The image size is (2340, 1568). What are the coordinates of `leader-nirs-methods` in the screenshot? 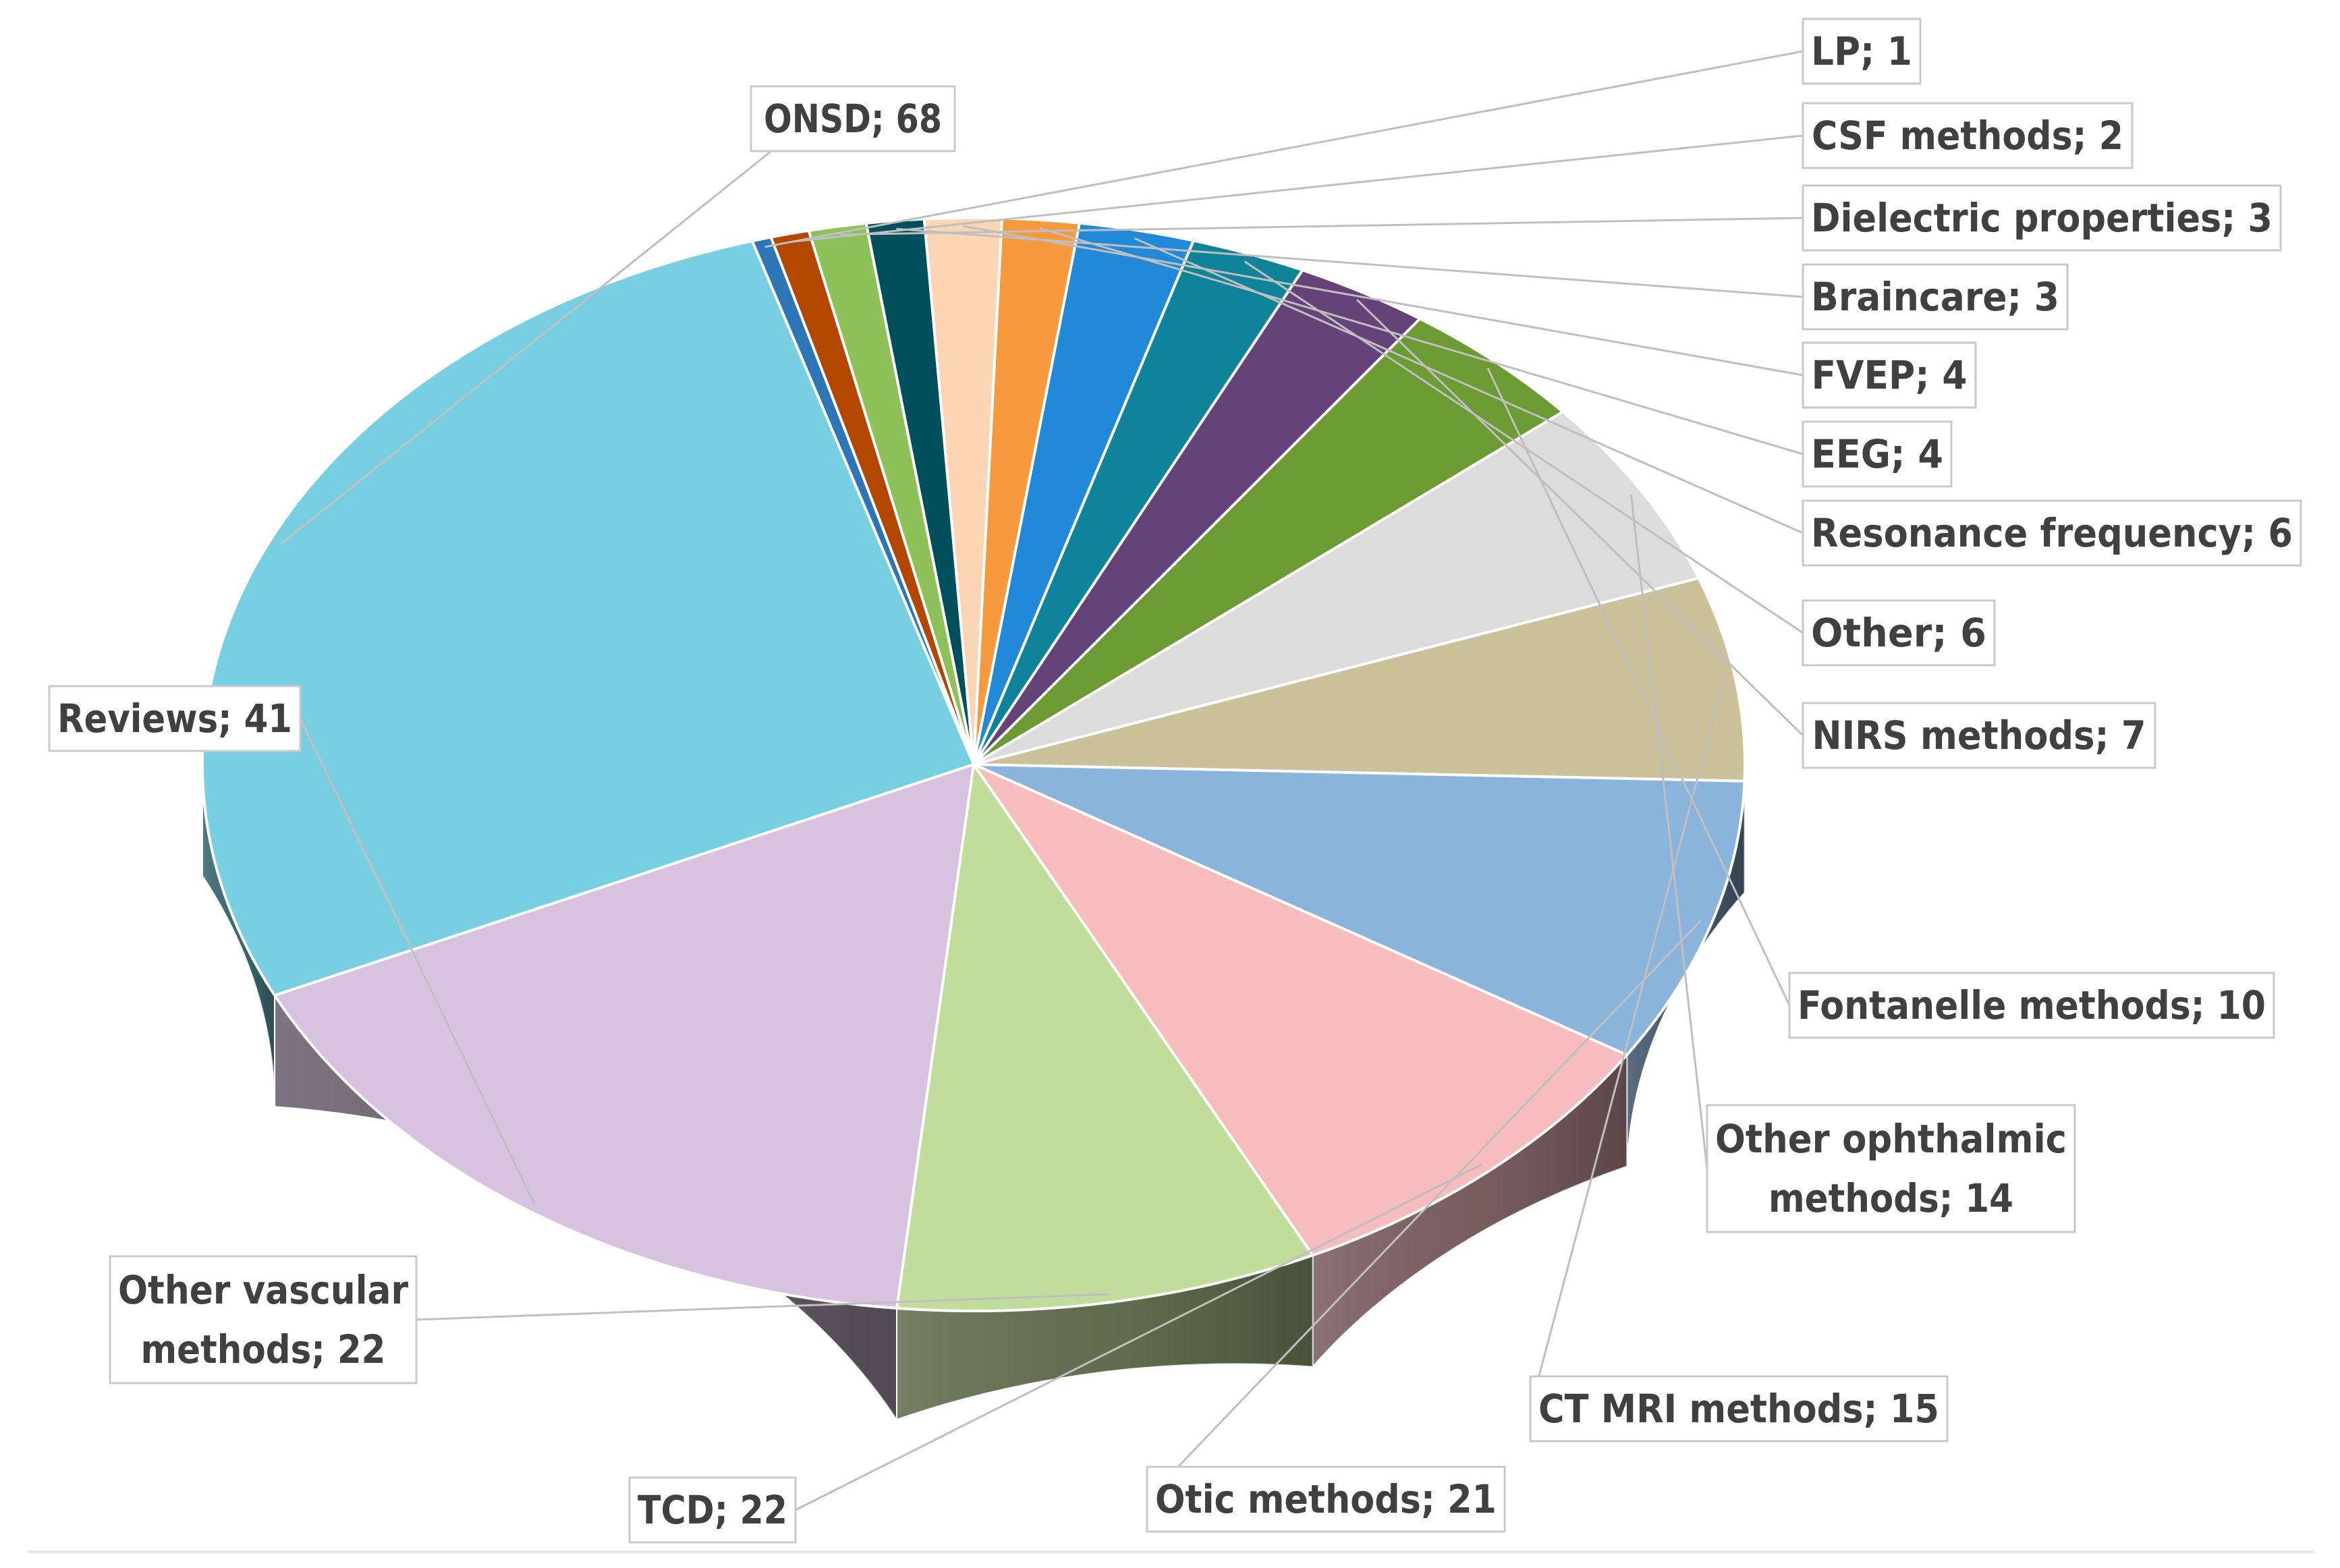 It's located at (1580, 518).